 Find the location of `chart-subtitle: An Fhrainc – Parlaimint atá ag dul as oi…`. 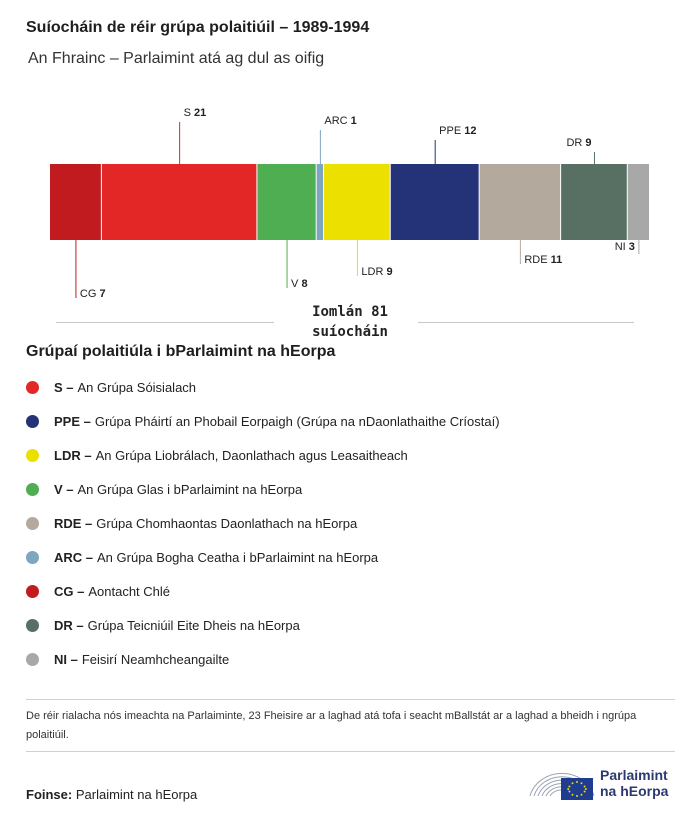

chart-subtitle: An Fhrainc – Parlaimint atá ag dul as oi… is located at coordinates (176, 58).